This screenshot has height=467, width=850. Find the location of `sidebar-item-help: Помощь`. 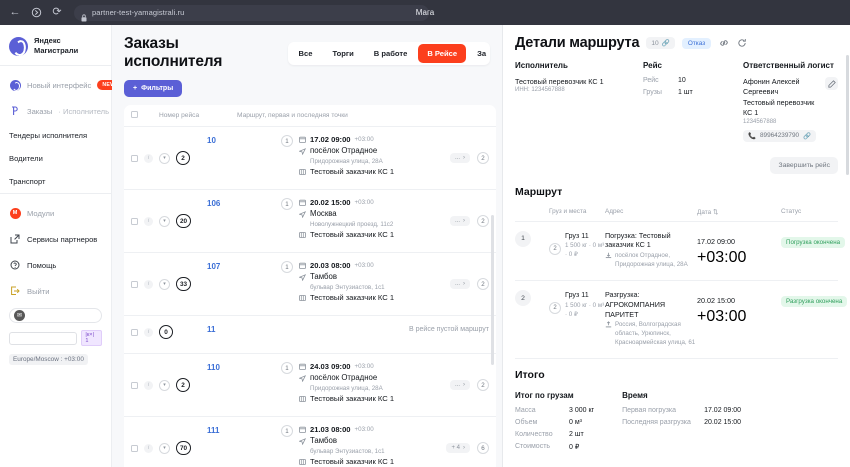

sidebar-item-help: Помощь is located at coordinates (55, 265).